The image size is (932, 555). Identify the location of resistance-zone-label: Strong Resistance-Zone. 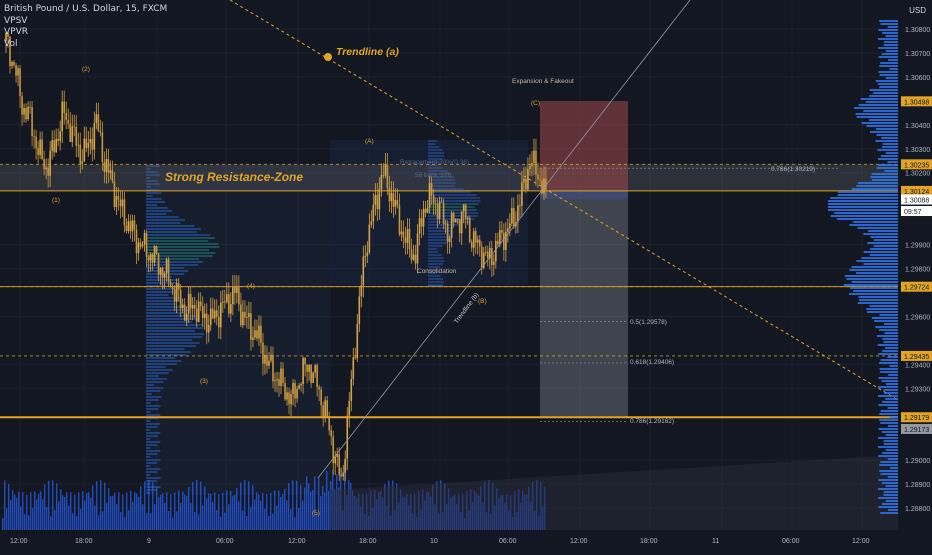
(234, 177).